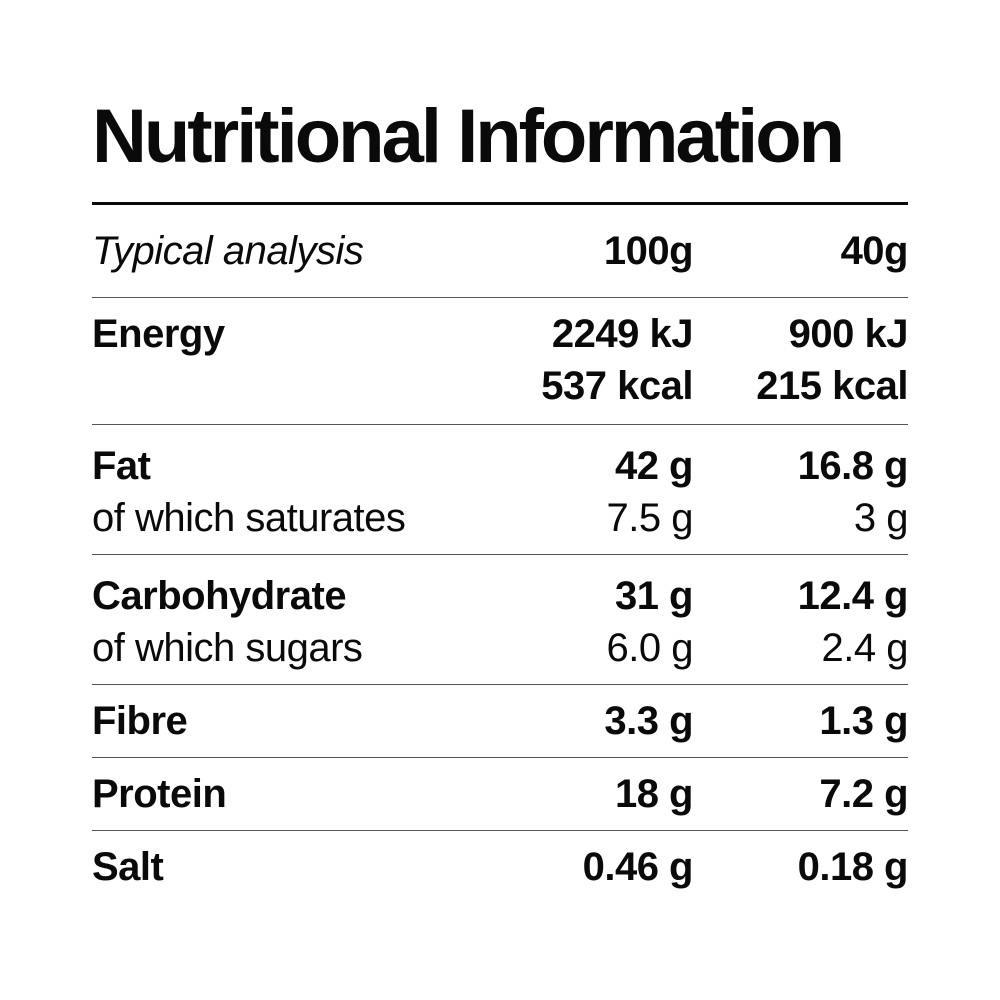 Image resolution: width=1000 pixels, height=1000 pixels. I want to click on protein-100g-value: 18 g, so click(654, 794).